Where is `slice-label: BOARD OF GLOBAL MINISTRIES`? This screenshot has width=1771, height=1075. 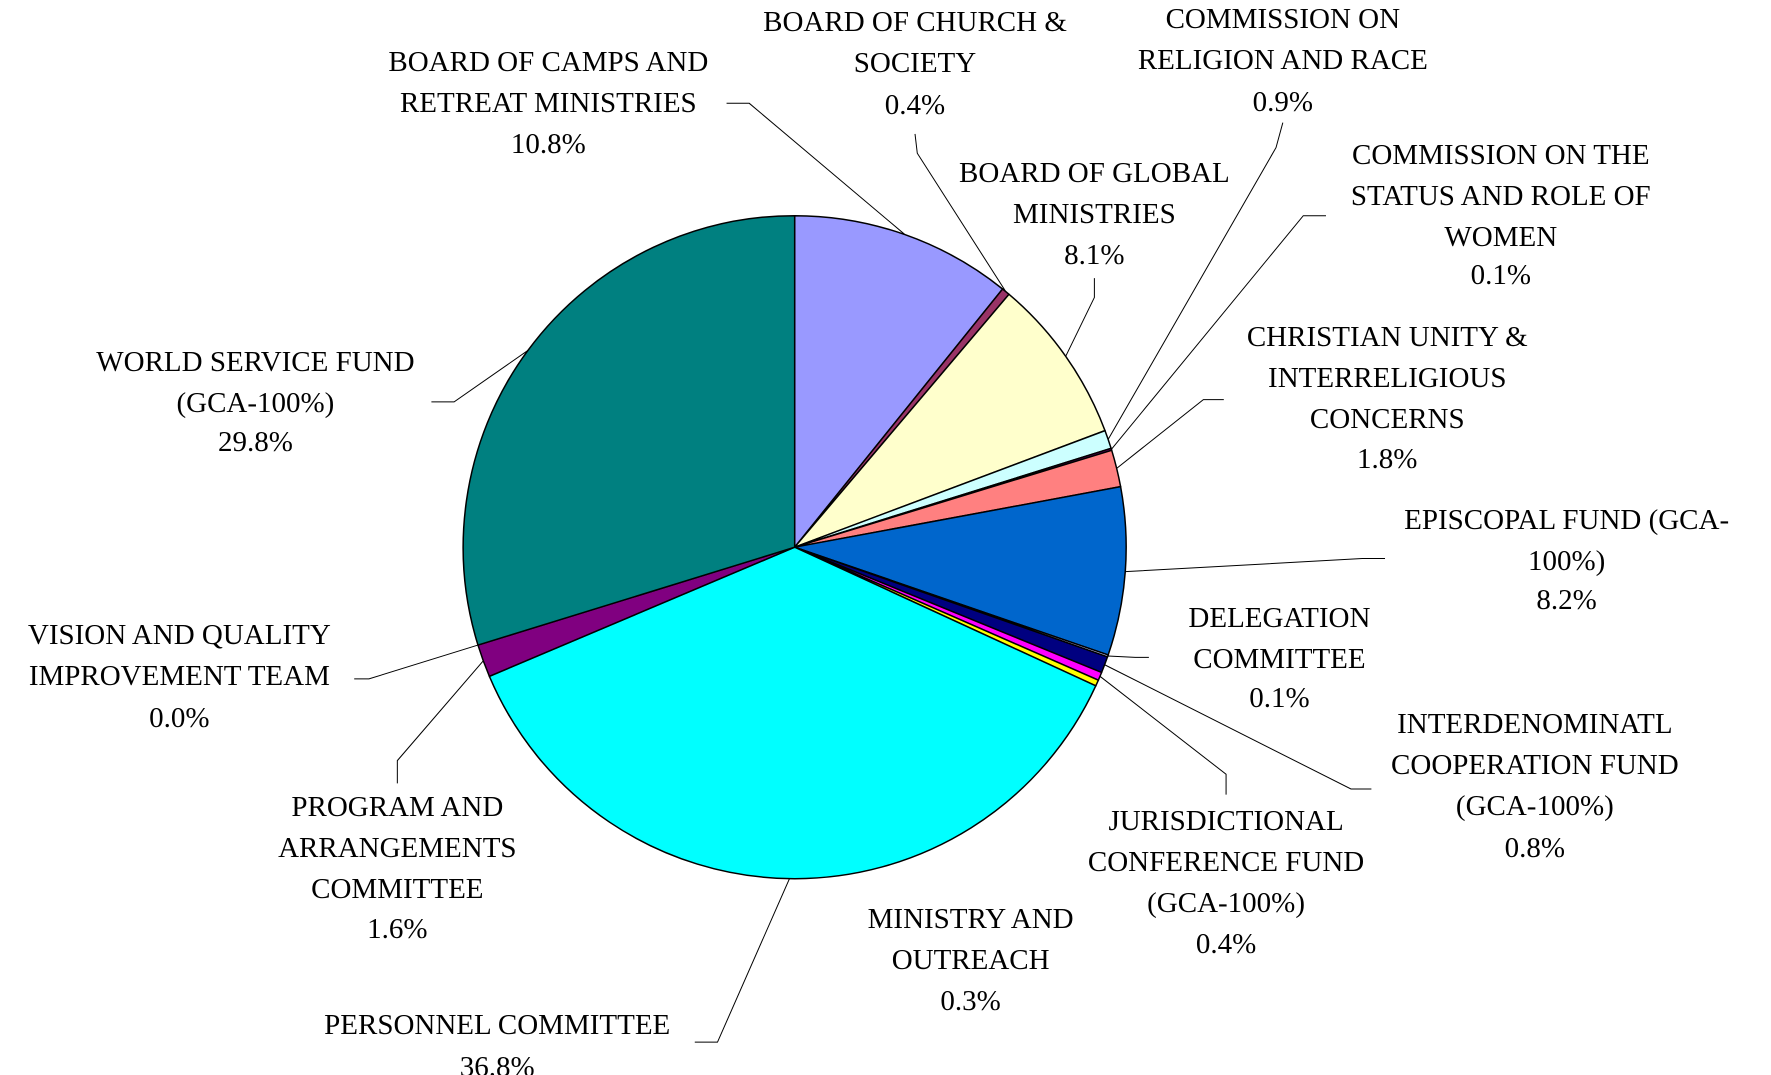 slice-label: BOARD OF GLOBAL MINISTRIES is located at coordinates (1094, 194).